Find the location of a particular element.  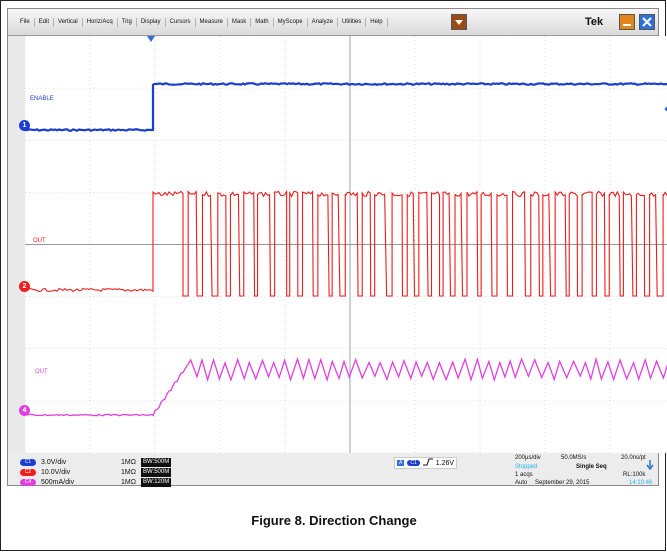

ch4-readout: C4 500mA/div 1MΩ BW:120M is located at coordinates (96, 482).